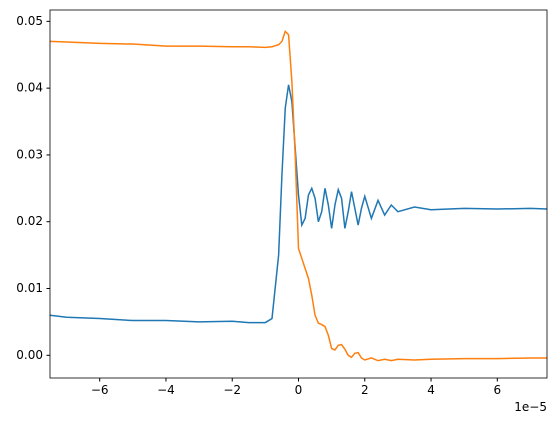  What do you see at coordinates (29, 288) in the screenshot?
I see `y-tick-label: 0.01` at bounding box center [29, 288].